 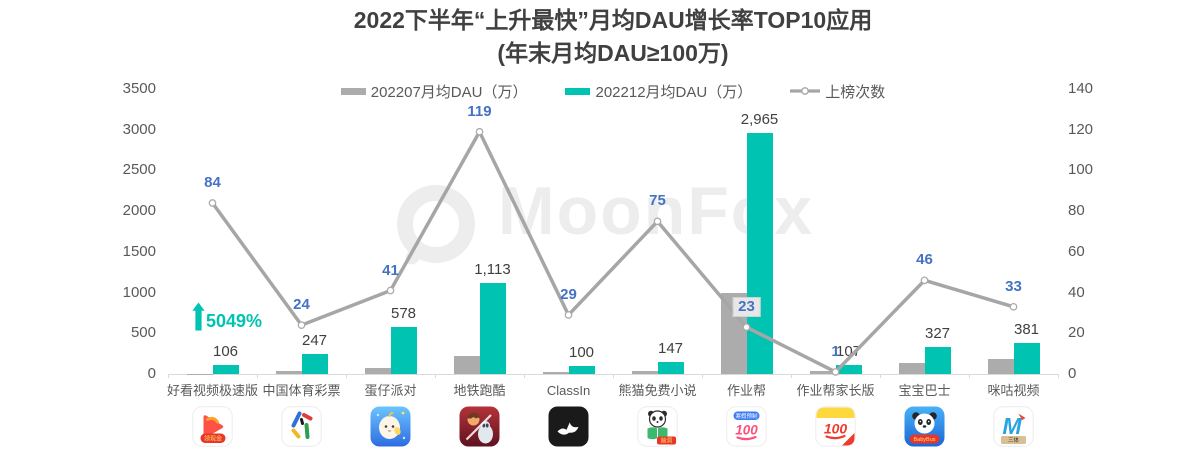 I want to click on right-axis-tick-20: 20, so click(x=1076, y=333).